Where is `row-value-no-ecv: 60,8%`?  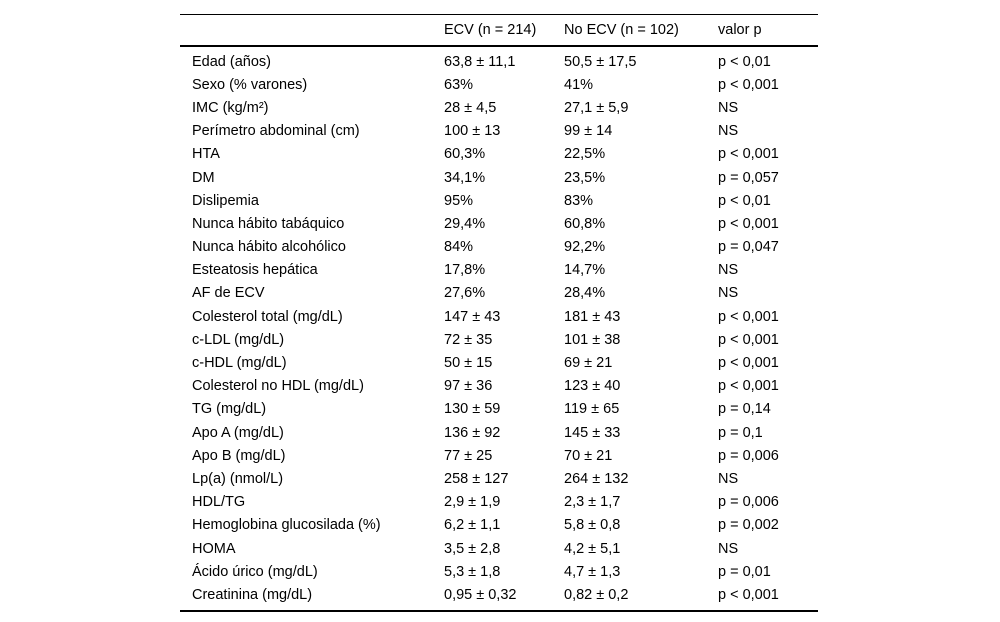 row-value-no-ecv: 60,8% is located at coordinates (585, 223).